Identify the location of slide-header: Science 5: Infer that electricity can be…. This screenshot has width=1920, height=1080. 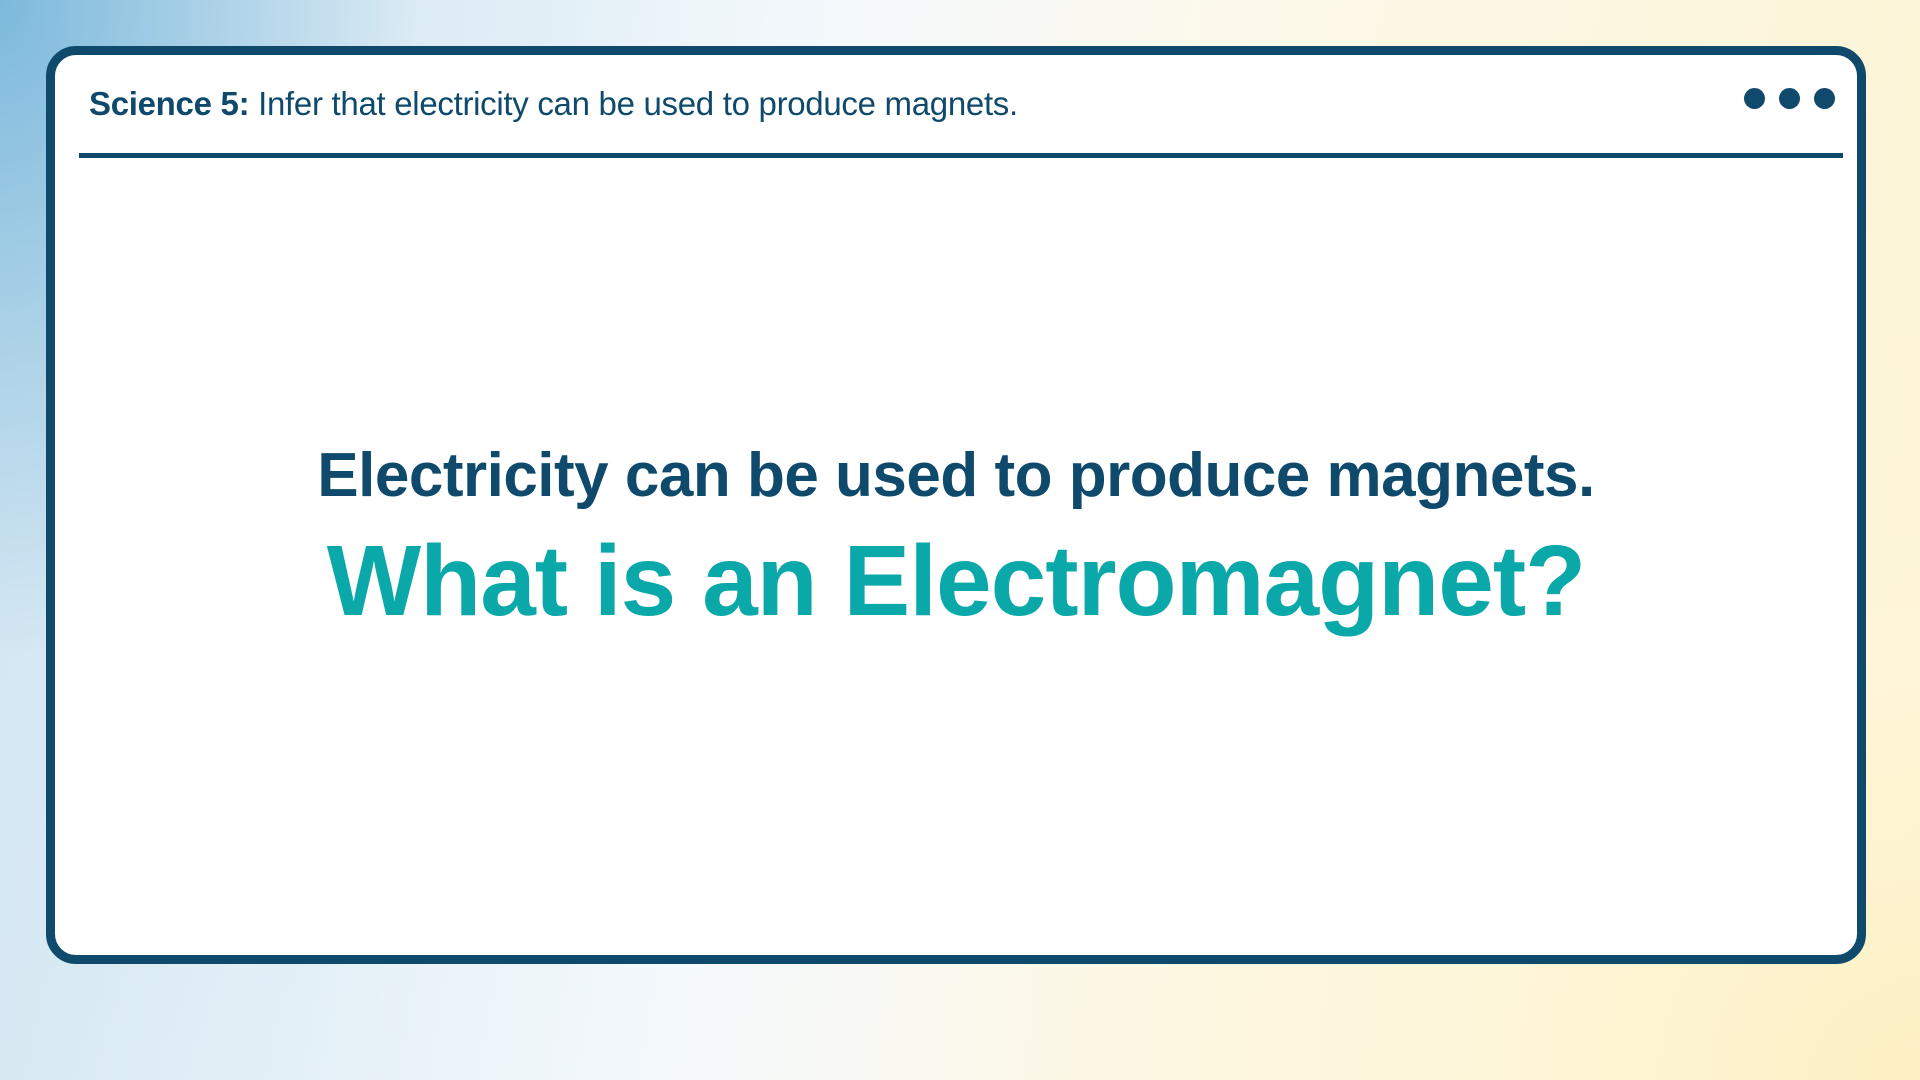
(961, 106).